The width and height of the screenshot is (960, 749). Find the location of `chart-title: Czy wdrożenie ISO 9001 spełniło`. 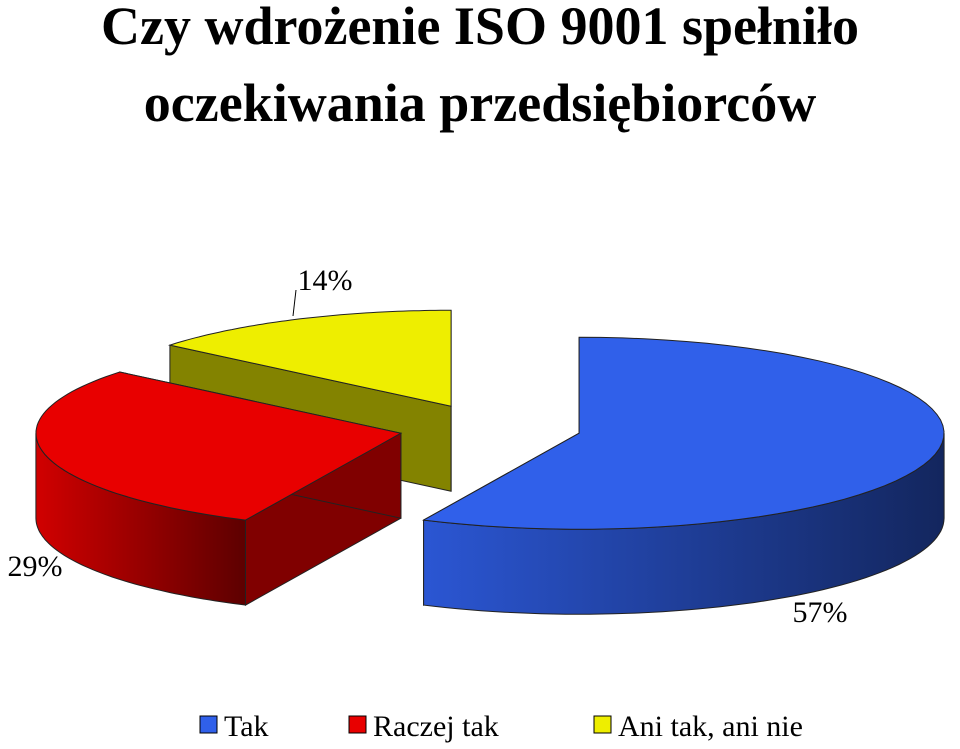

chart-title: Czy wdrożenie ISO 9001 spełniło is located at coordinates (480, 28).